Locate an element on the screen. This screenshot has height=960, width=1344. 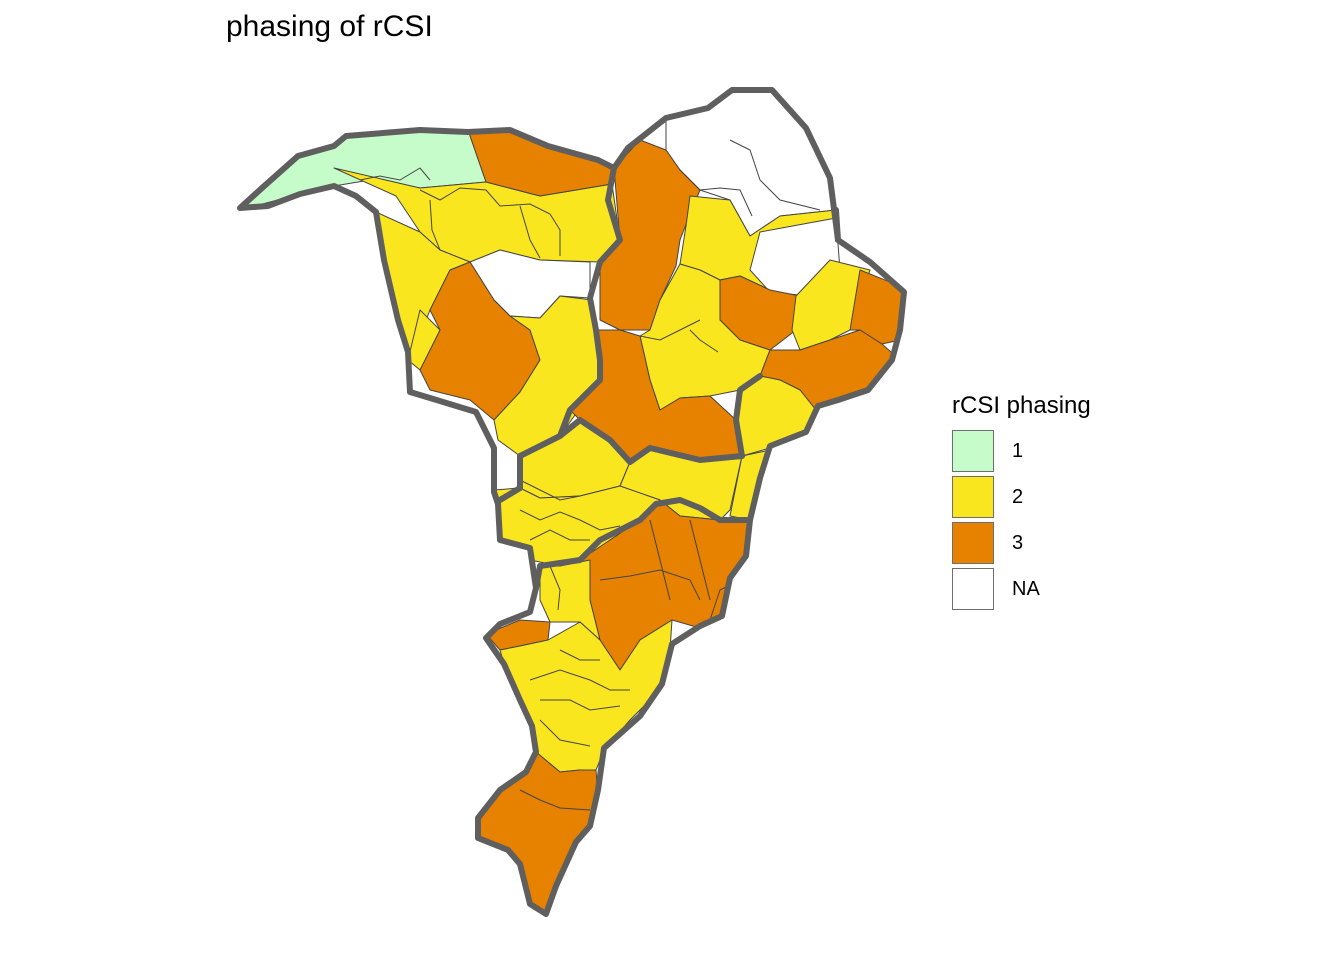
legend-title: rCSI phasing is located at coordinates (1021, 405).